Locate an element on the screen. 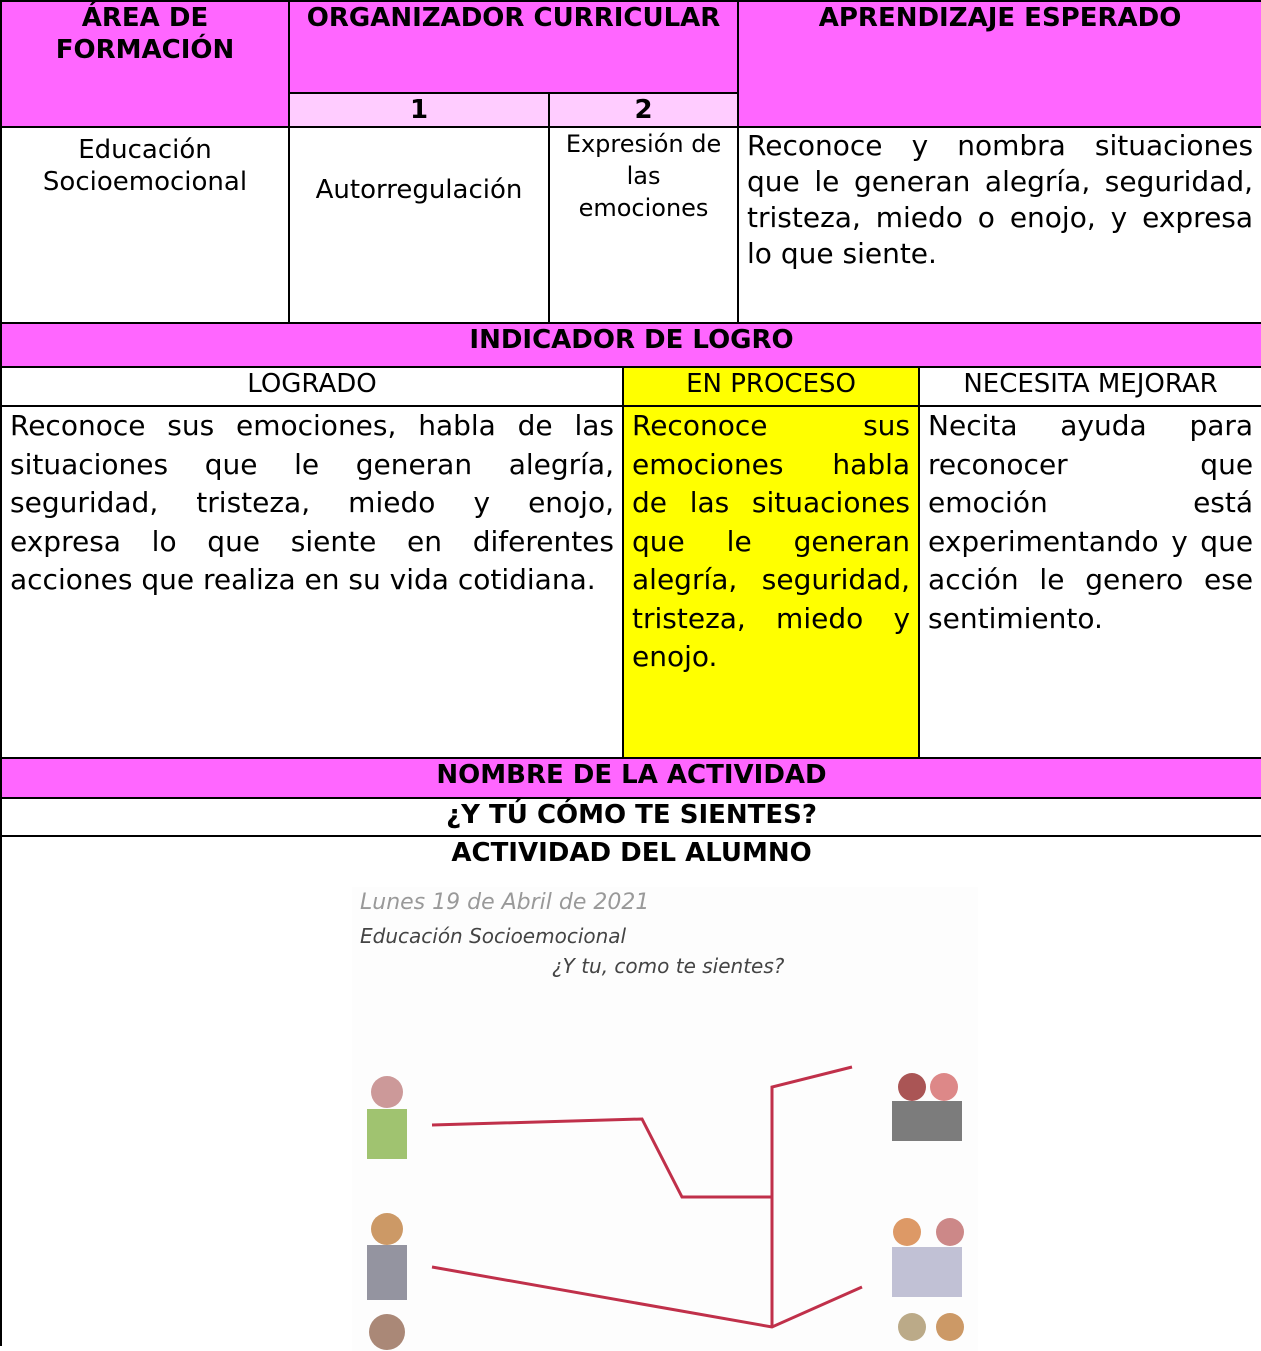 This screenshot has height=1351, width=1261. figures is located at coordinates (665, 1211).